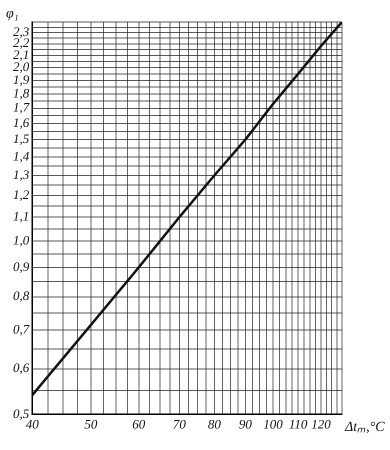 This screenshot has width=390, height=450. I want to click on y-tick-label: 0,8, so click(21, 296).